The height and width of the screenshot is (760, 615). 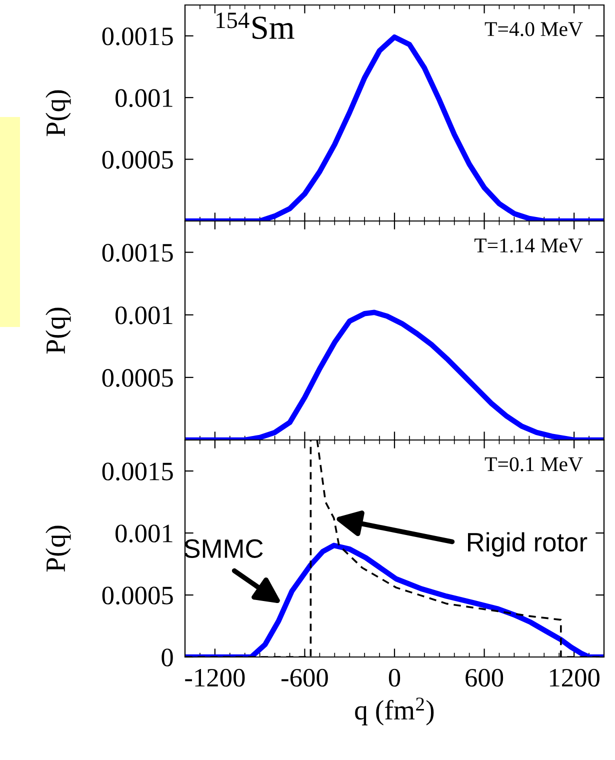 I want to click on x-tick-label: 1200, so click(x=575, y=677).